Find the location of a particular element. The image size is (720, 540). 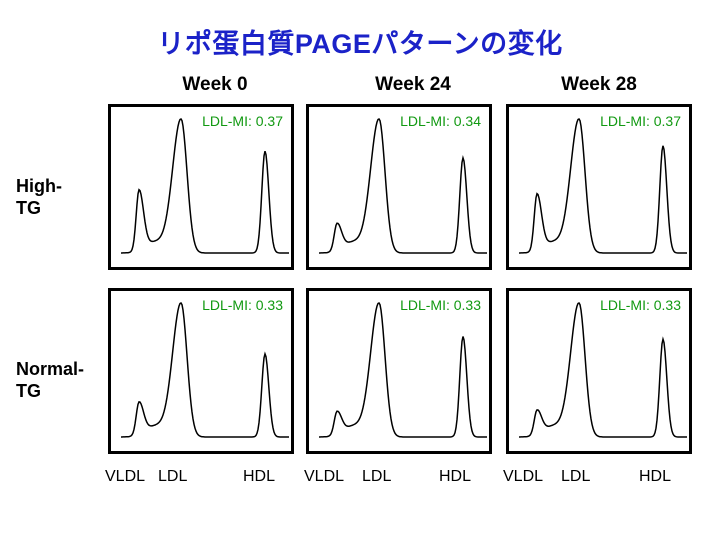

slide-title: リポ蛋白質PAGEパターンの変化 is located at coordinates (360, 44).